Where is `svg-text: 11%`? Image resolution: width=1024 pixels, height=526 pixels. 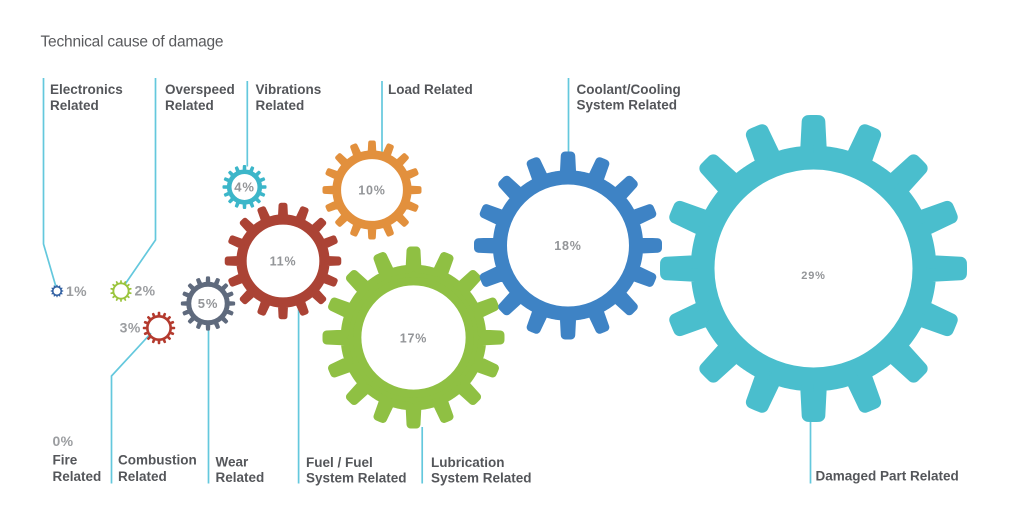 svg-text: 11% is located at coordinates (283, 262).